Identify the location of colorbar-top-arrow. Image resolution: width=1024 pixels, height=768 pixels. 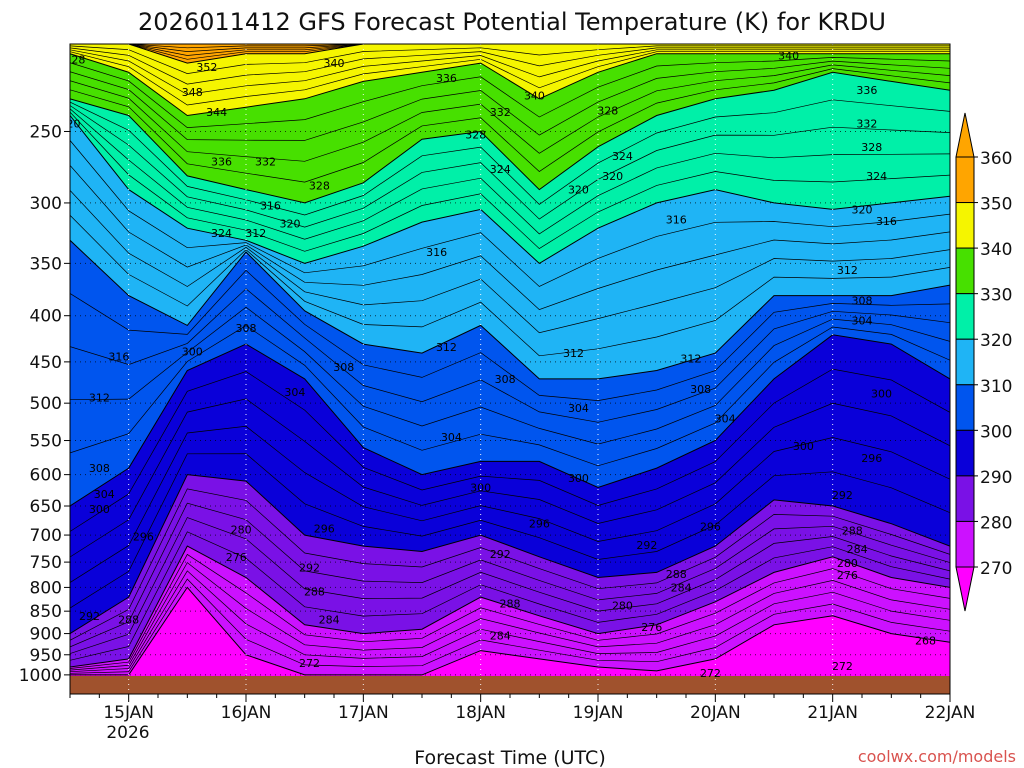
(965, 135).